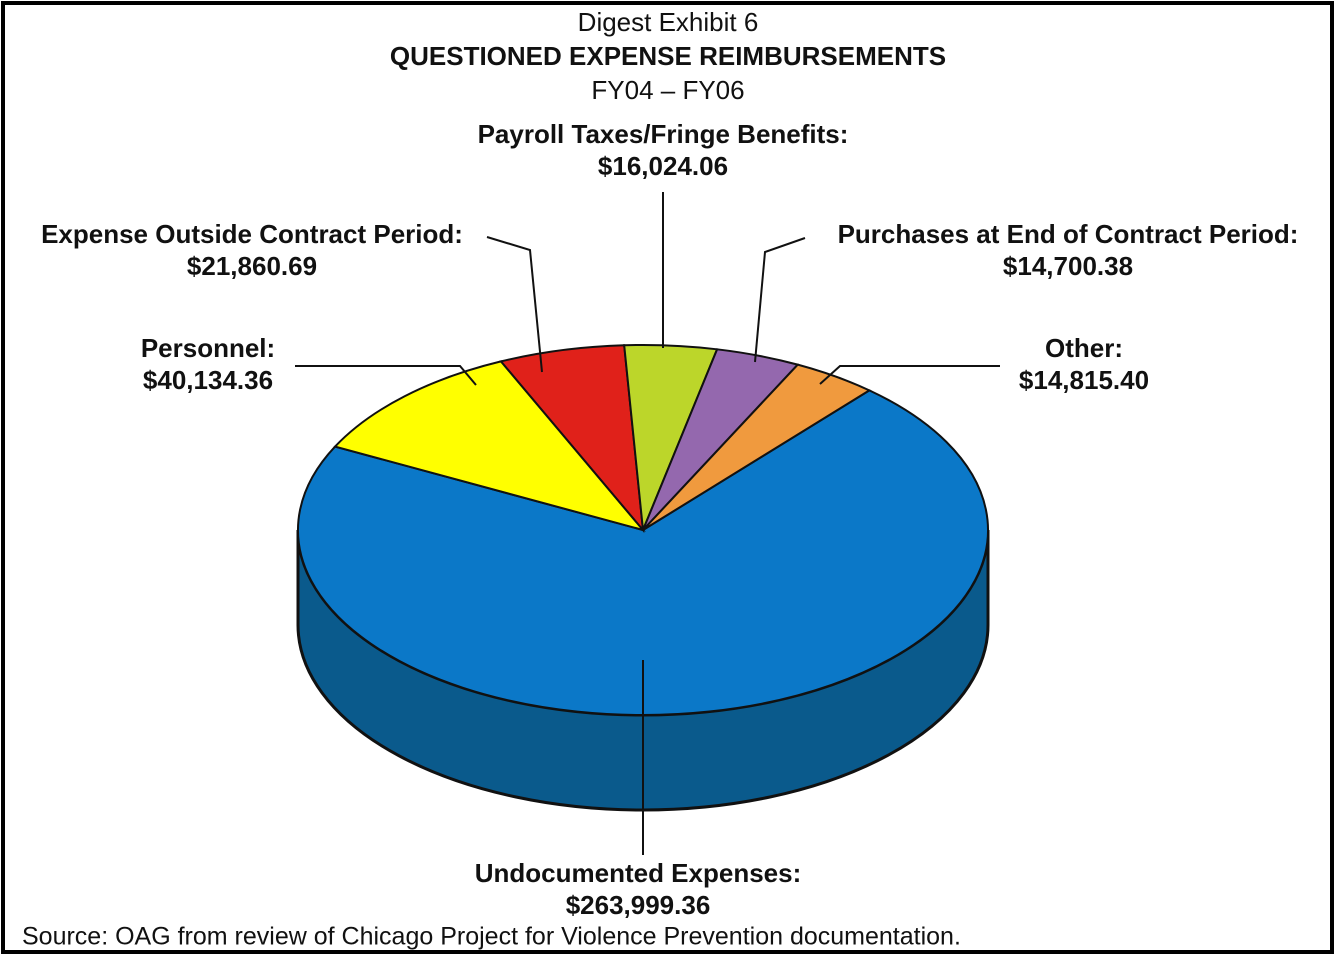 This screenshot has width=1335, height=955. I want to click on slice-label: Other:, so click(1084, 348).